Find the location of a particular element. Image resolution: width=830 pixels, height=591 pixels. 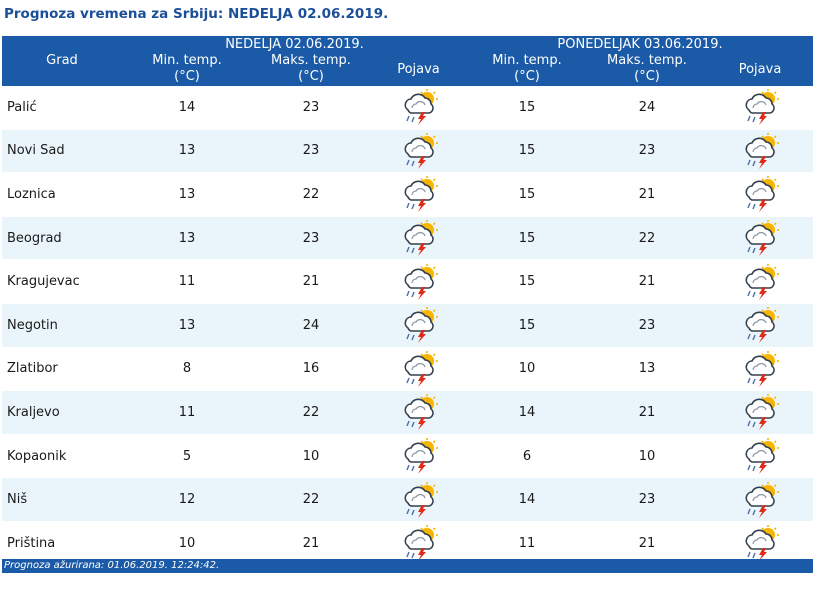

day1-max-temp: 24 is located at coordinates (311, 325).